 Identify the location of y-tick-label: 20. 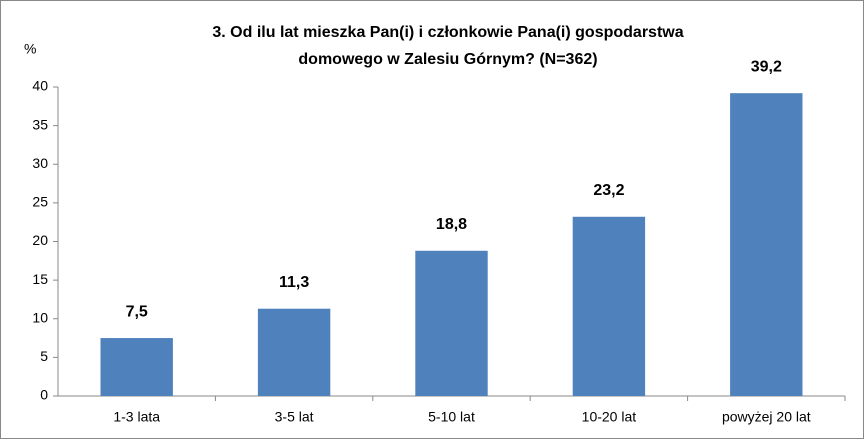
(40, 240).